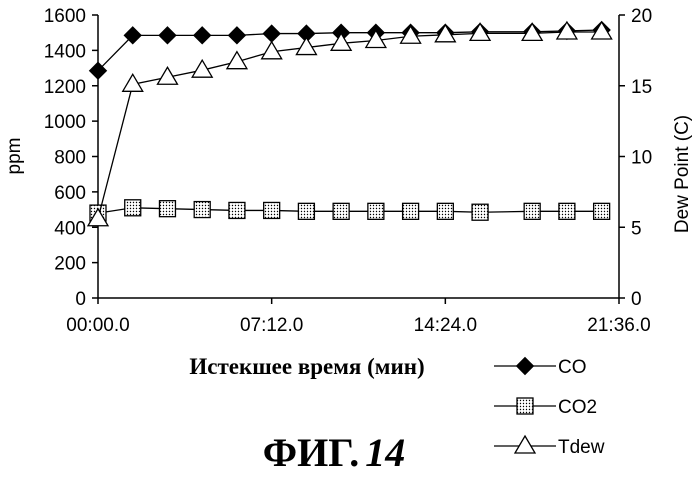 This screenshot has width=699, height=477. I want to click on right-tick-label: 5, so click(636, 228).